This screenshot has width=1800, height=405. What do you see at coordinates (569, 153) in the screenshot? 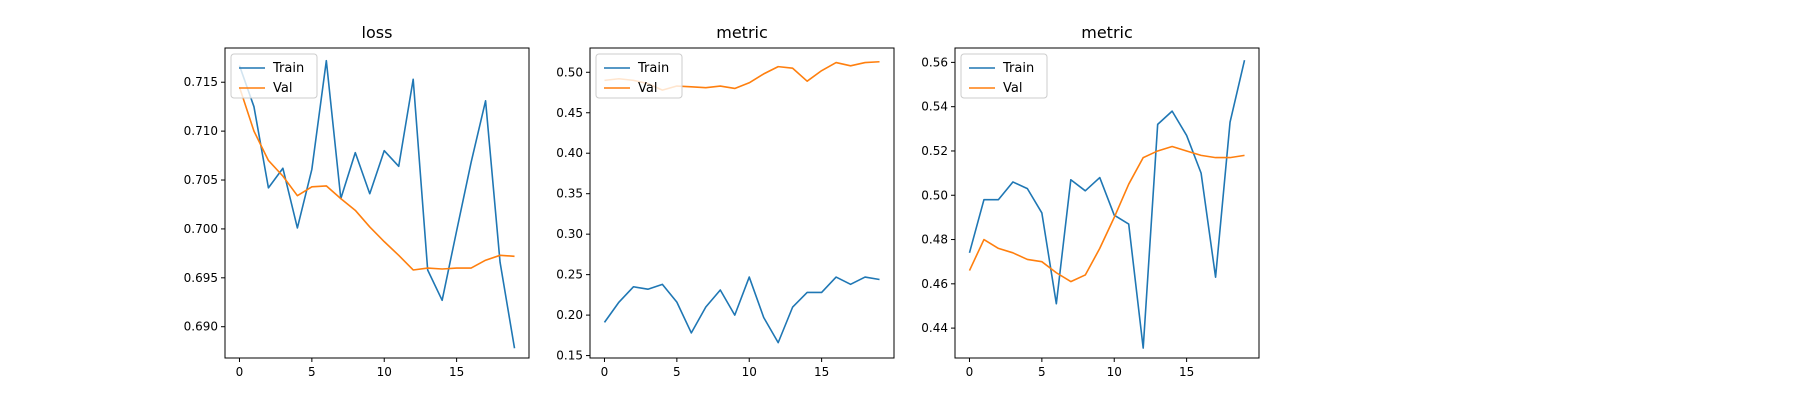
I see `y-tick-label: 0.40` at bounding box center [569, 153].